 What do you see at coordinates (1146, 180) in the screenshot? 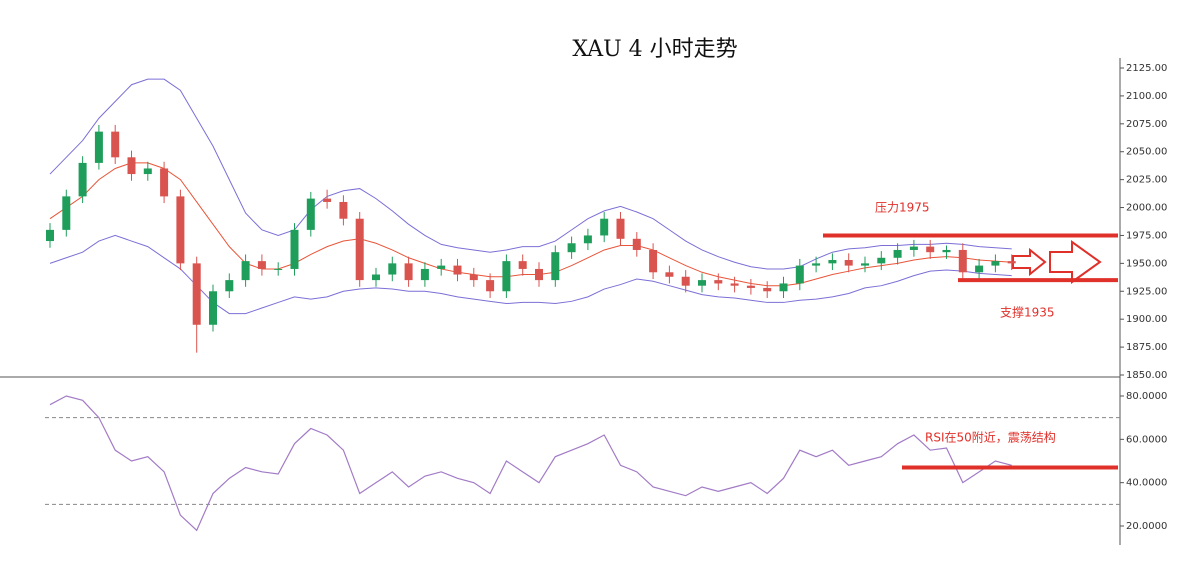
I see `y-tick-label: 2025.00` at bounding box center [1146, 180].